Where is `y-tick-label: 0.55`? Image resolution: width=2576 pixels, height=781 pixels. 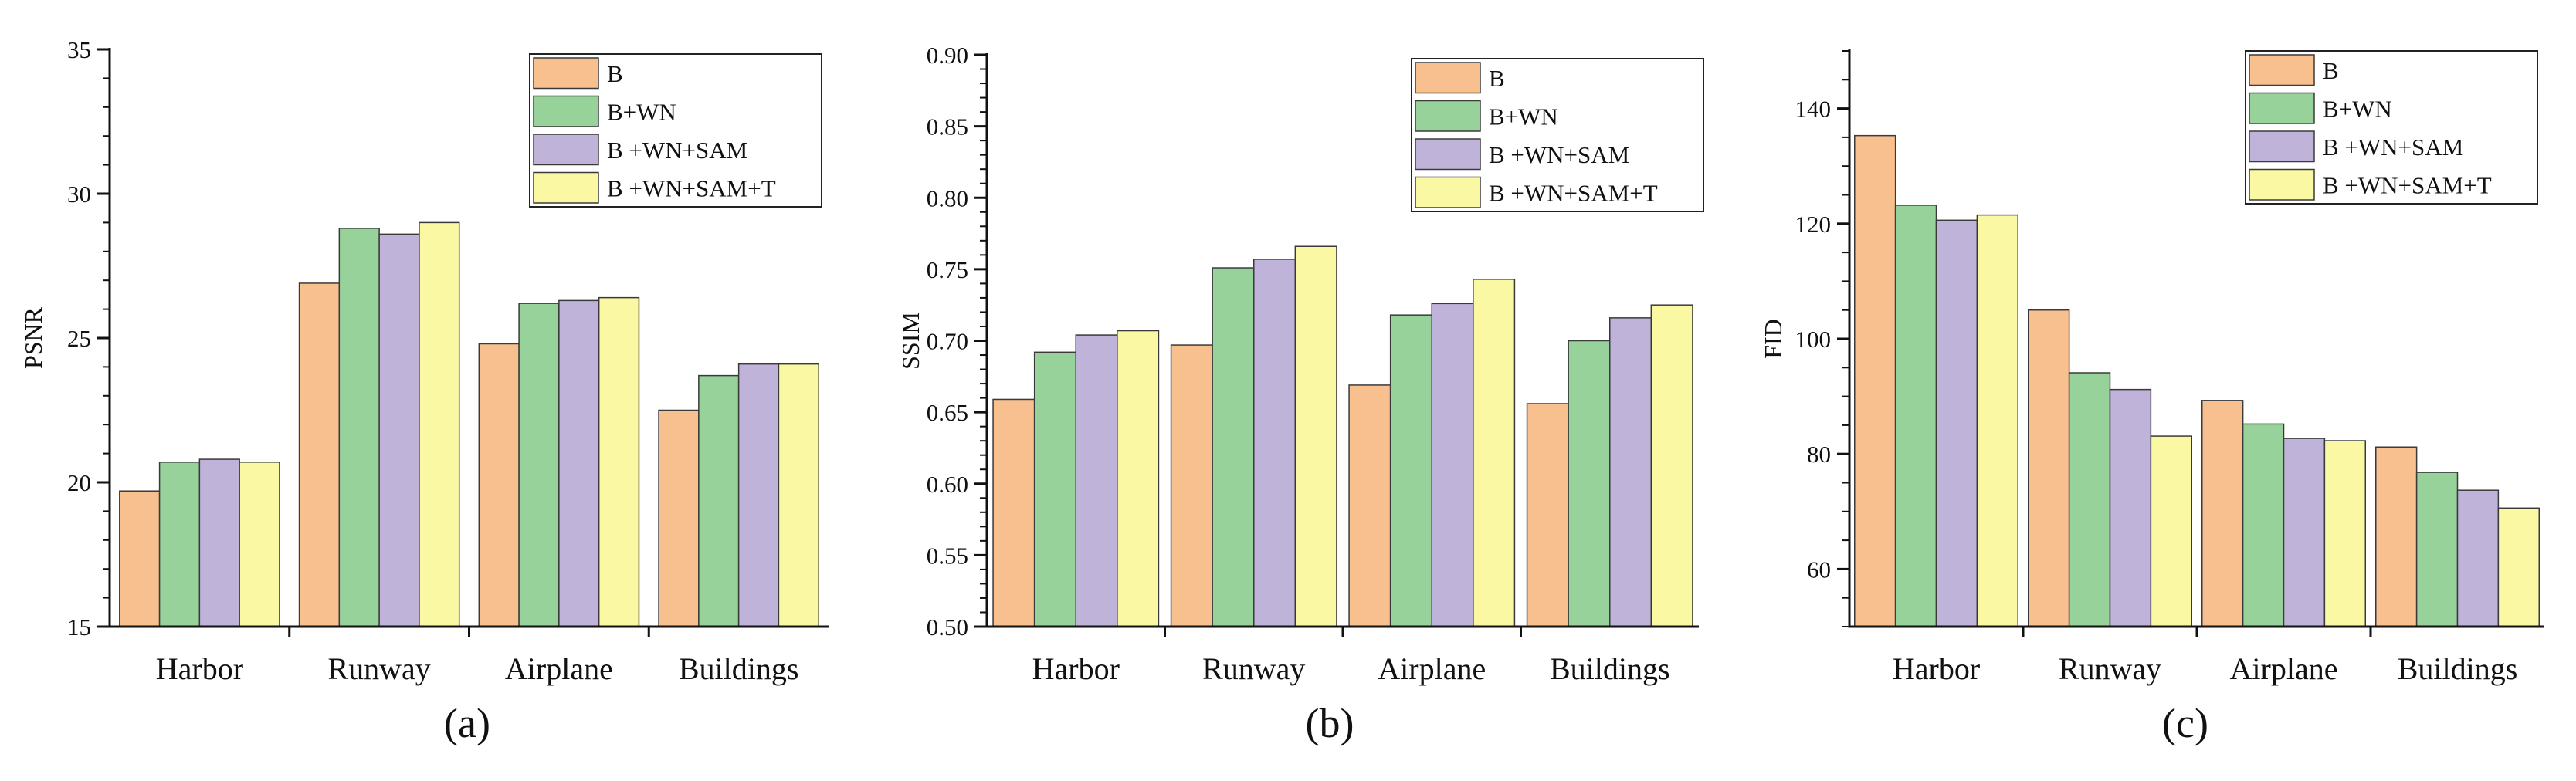
y-tick-label: 0.55 is located at coordinates (947, 555).